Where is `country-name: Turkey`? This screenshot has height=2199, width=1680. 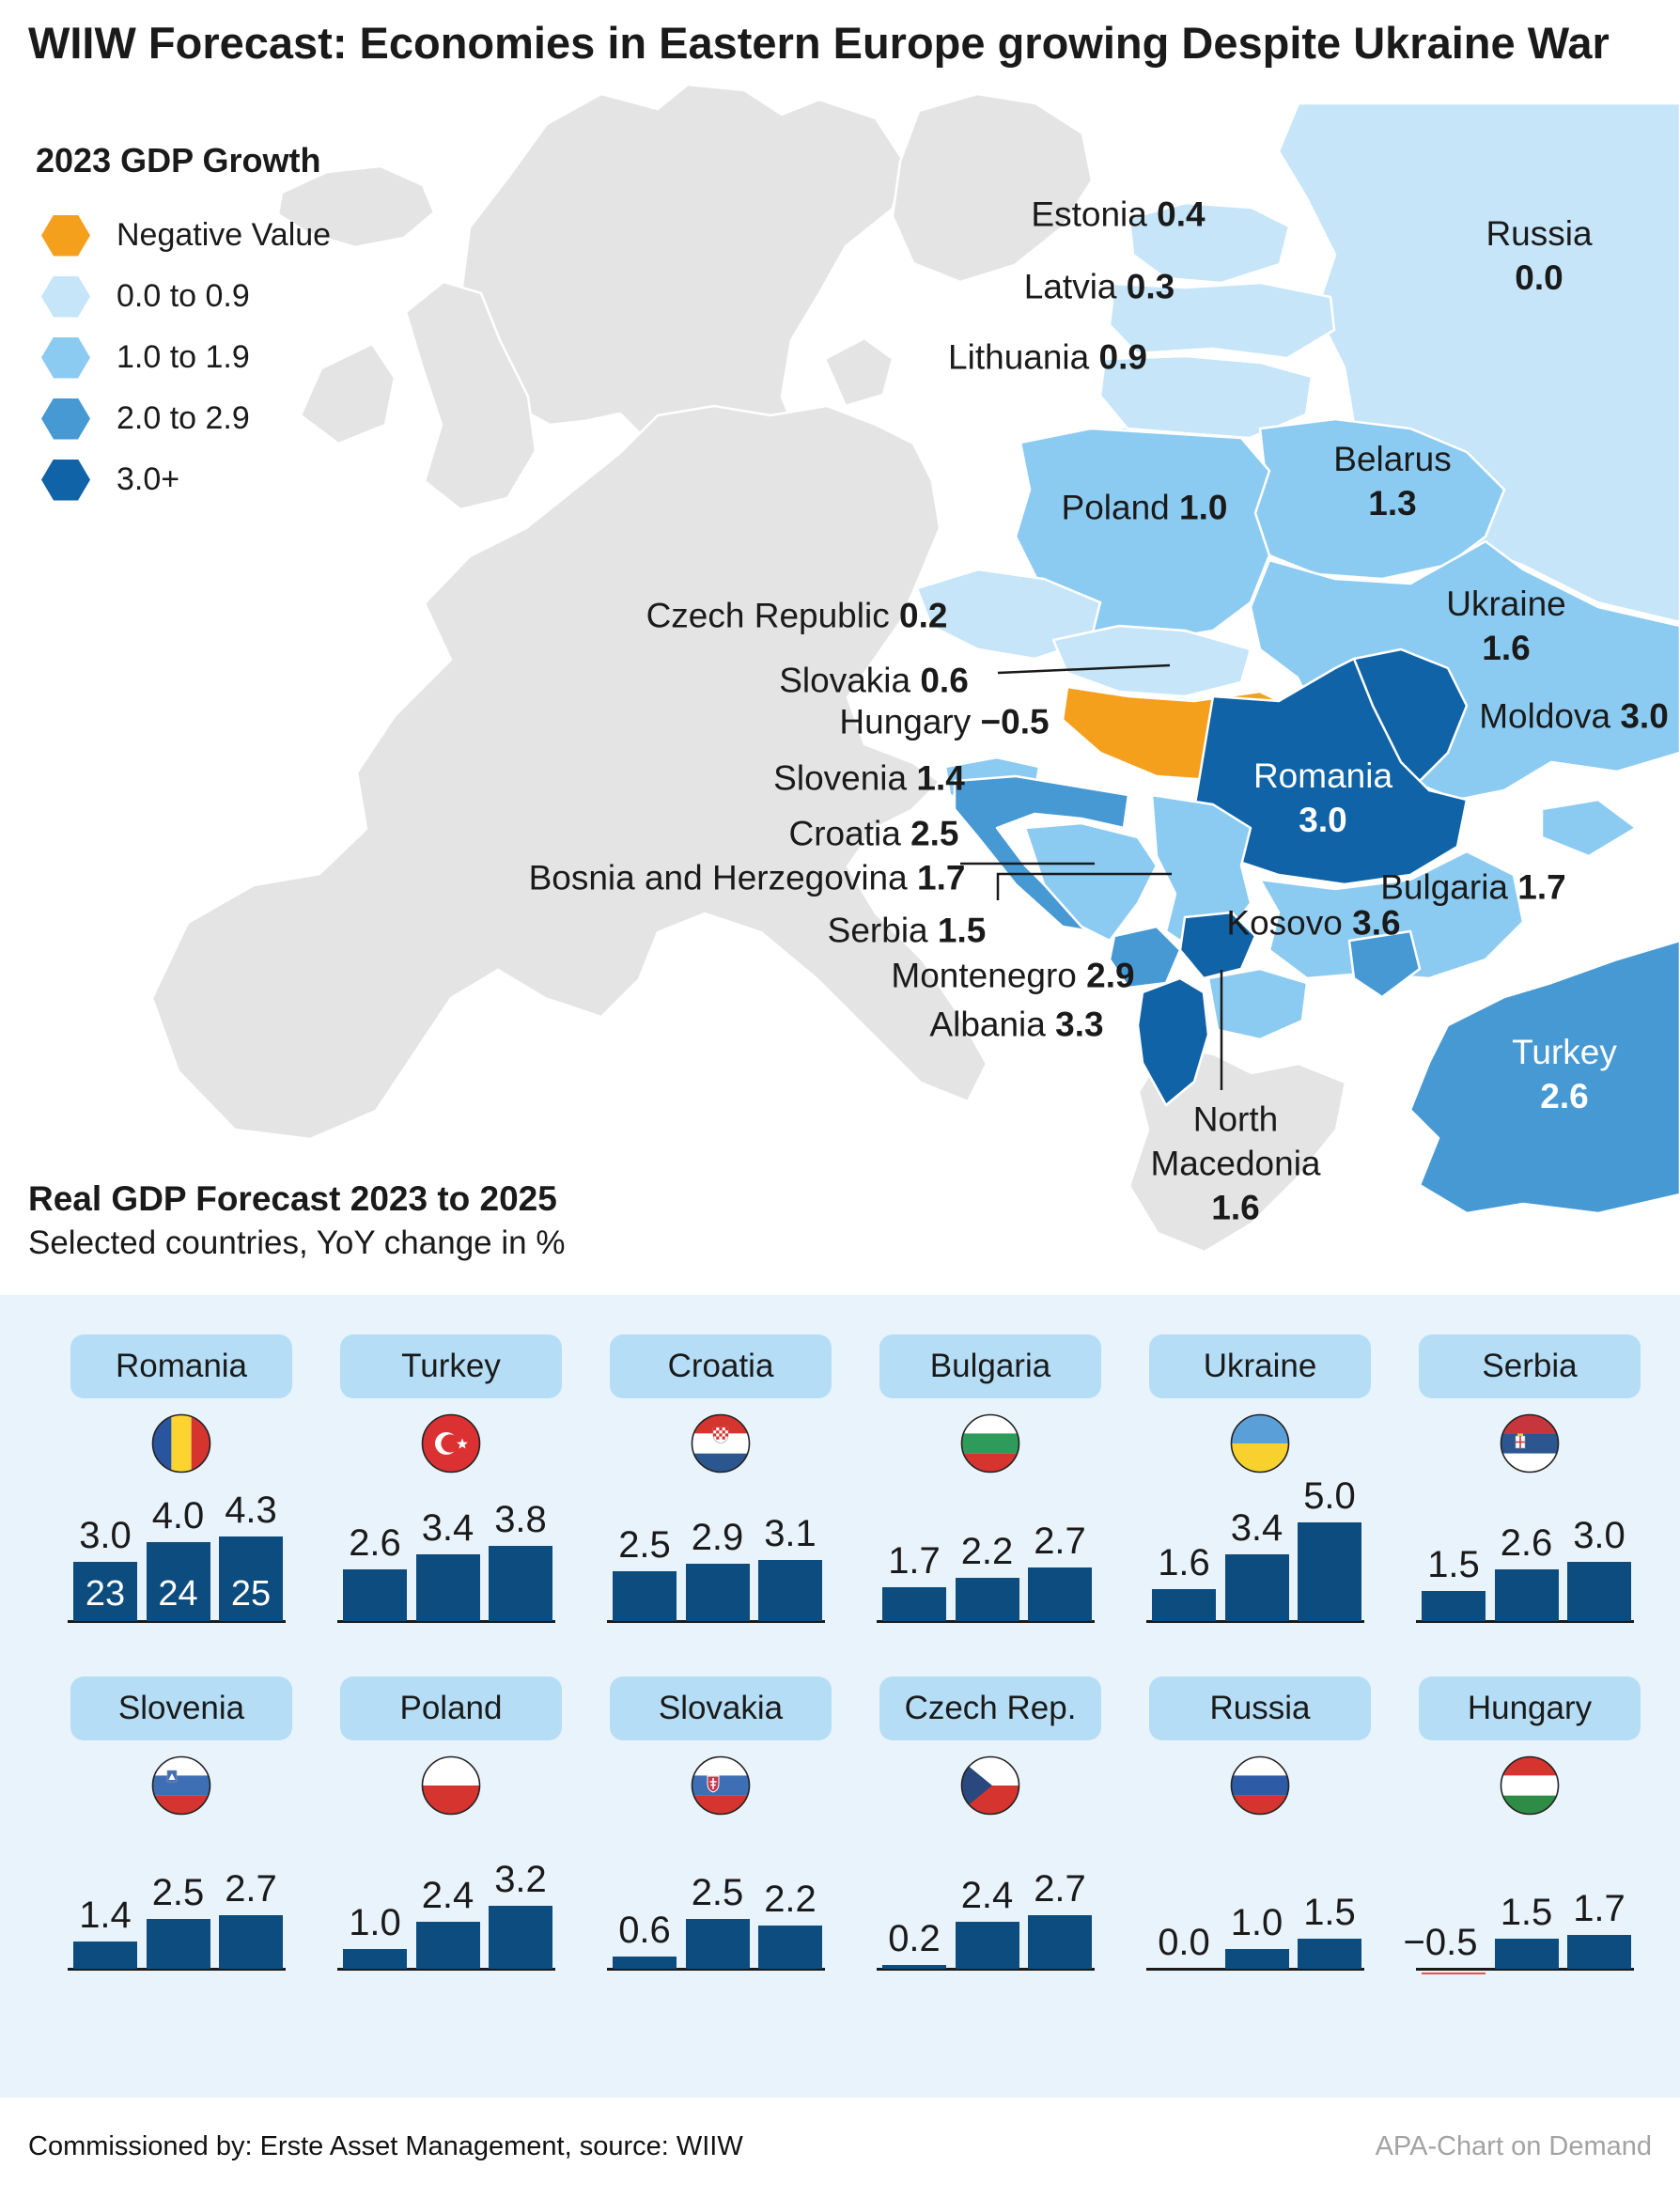
country-name: Turkey is located at coordinates (1564, 1052).